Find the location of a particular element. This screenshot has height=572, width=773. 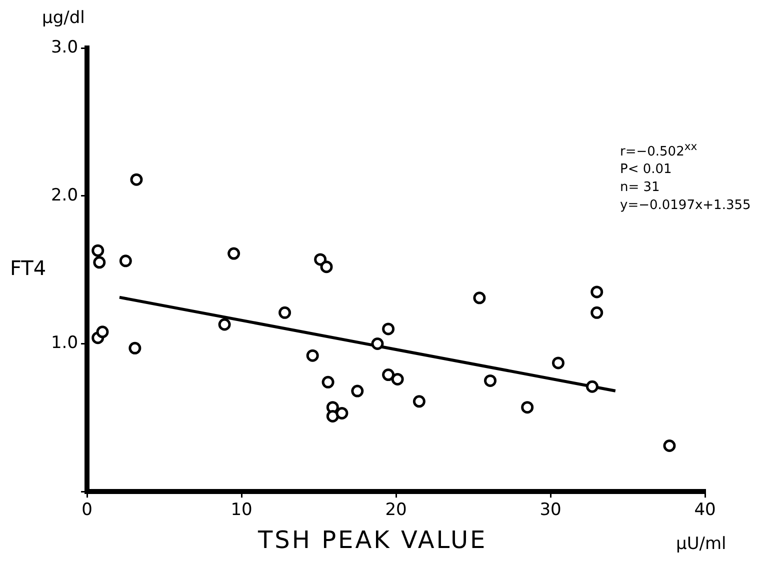

y-tick-label: 3.0 is located at coordinates (64, 47).